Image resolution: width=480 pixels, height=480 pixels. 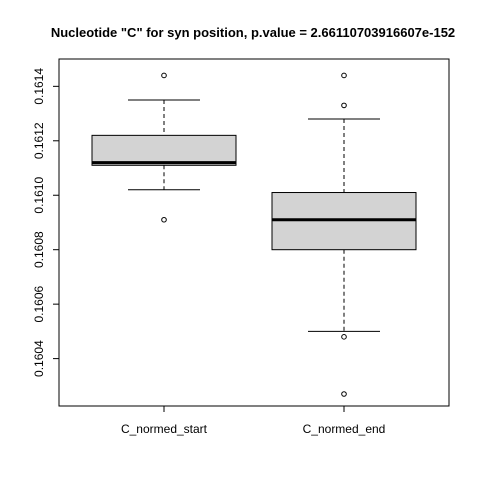 What do you see at coordinates (39, 358) in the screenshot?
I see `y-tick-label: 0.1604` at bounding box center [39, 358].